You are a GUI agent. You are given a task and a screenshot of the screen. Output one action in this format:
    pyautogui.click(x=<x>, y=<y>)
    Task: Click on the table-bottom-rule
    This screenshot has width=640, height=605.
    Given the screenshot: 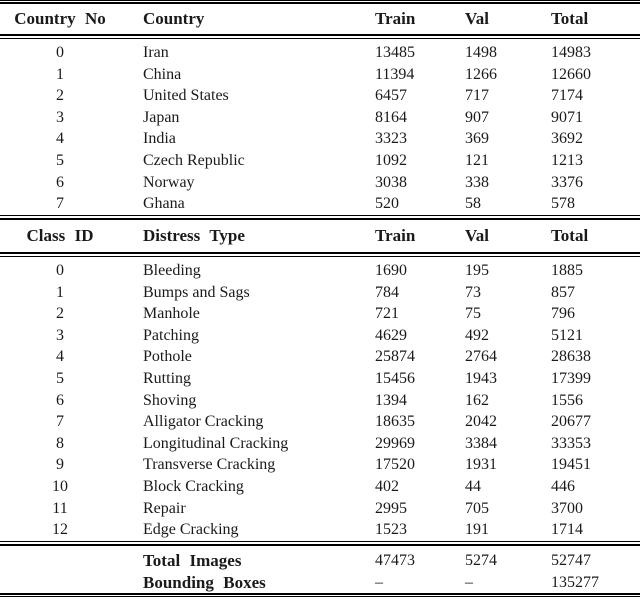 What is the action you would take?
    pyautogui.click(x=320, y=595)
    